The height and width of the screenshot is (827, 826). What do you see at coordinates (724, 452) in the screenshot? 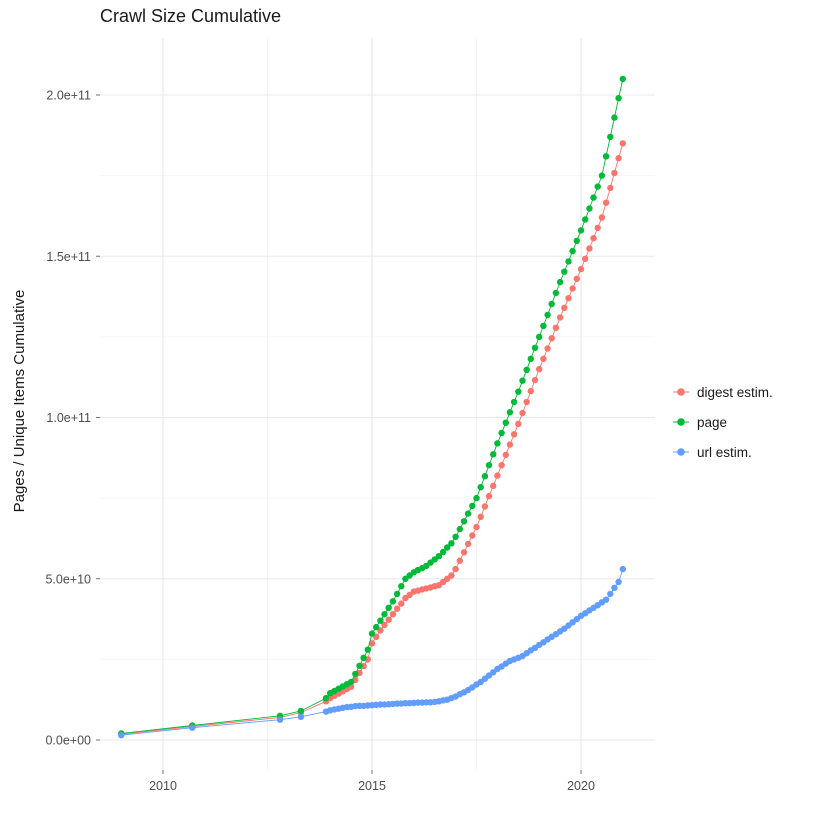
I see `legend-label: url estim.` at bounding box center [724, 452].